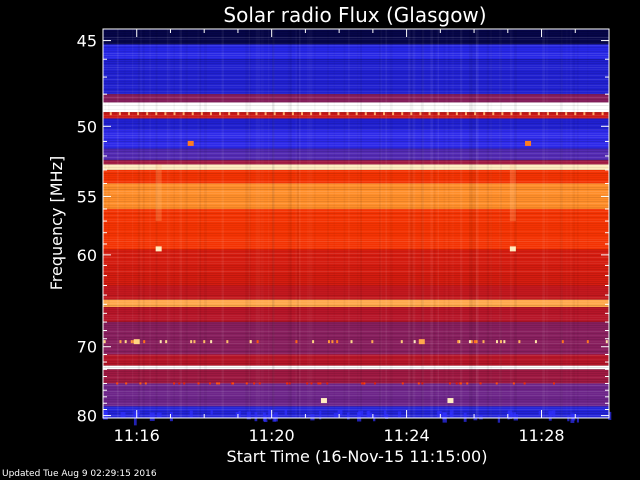 This screenshot has height=480, width=640. What do you see at coordinates (407, 435) in the screenshot?
I see `x-tick-label: 11:24` at bounding box center [407, 435].